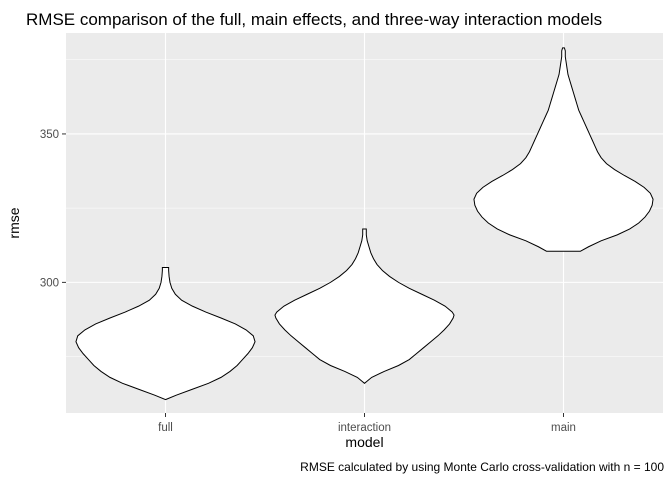  What do you see at coordinates (563, 428) in the screenshot?
I see `x-tick-label-main: main` at bounding box center [563, 428].